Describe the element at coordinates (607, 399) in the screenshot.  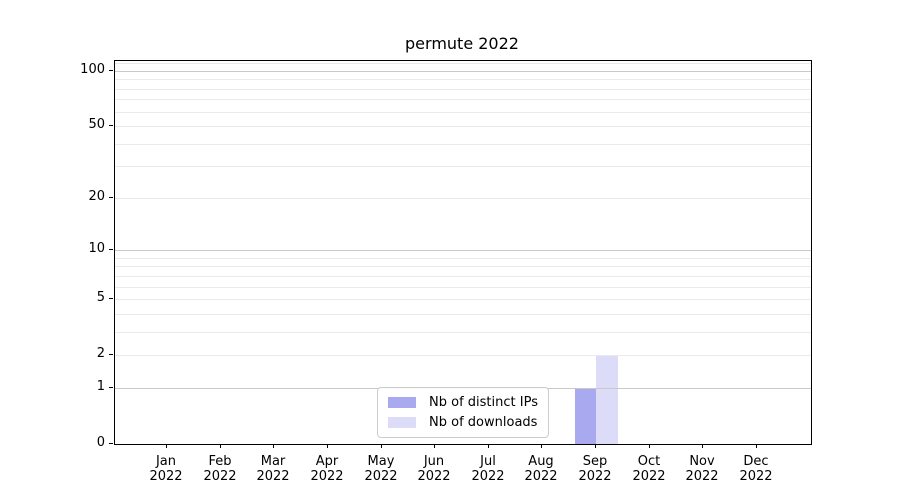
I see `bar-downloads` at that location.